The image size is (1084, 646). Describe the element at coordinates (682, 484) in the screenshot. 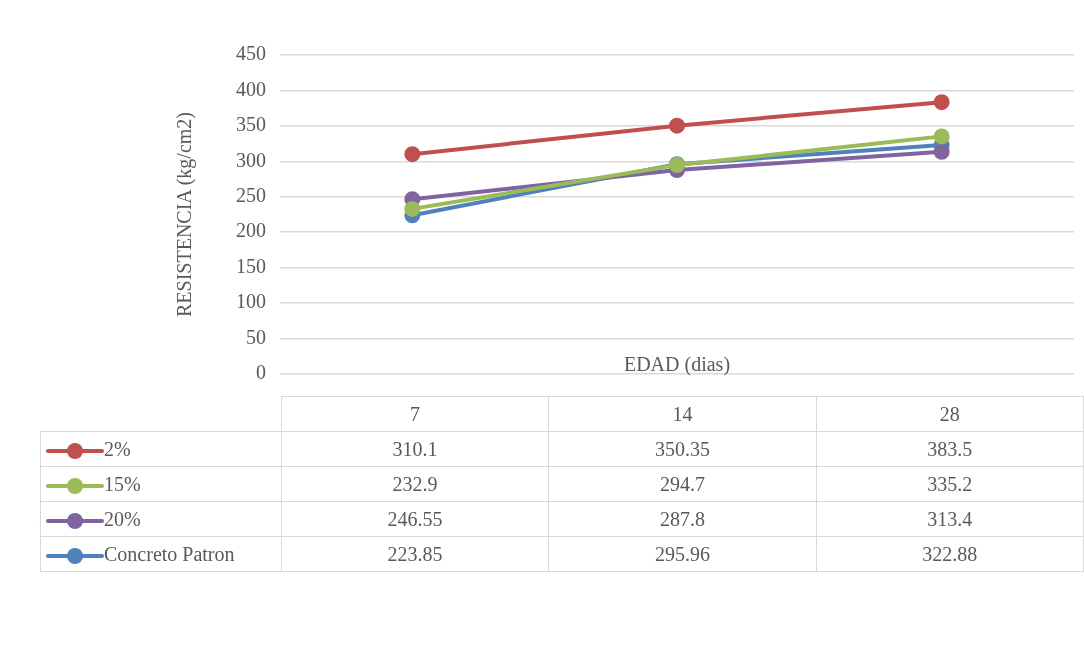

I see `data-label: 294.7` at that location.